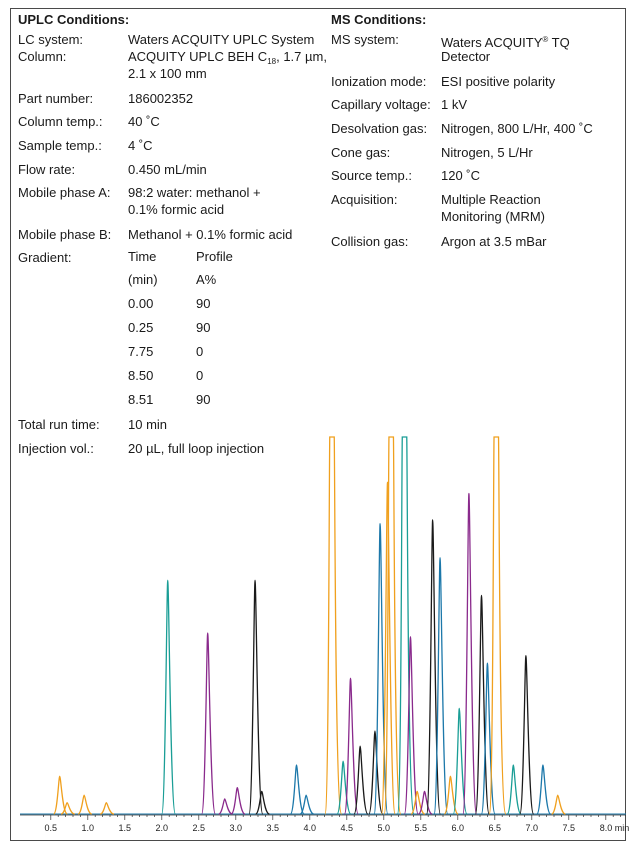 The width and height of the screenshot is (636, 848). What do you see at coordinates (45, 257) in the screenshot?
I see `gradient-label: Gradient:` at bounding box center [45, 257].